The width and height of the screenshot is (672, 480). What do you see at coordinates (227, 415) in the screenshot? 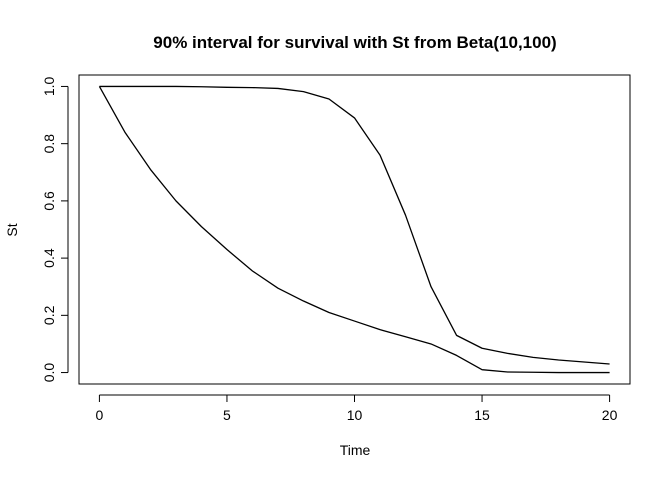
I see `x-tick-label: 5` at bounding box center [227, 415].